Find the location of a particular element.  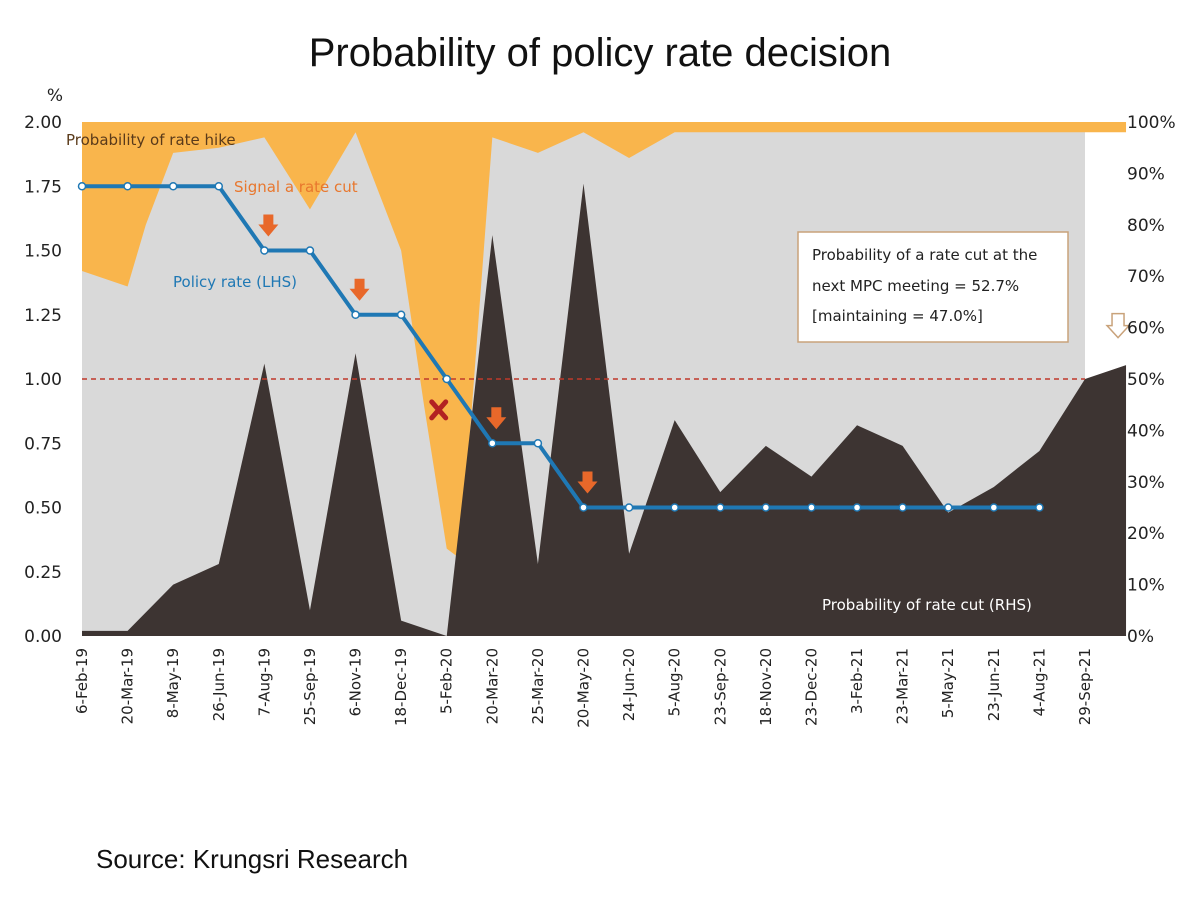

x-tick-label: 20-Mar-19 is located at coordinates (128, 686).